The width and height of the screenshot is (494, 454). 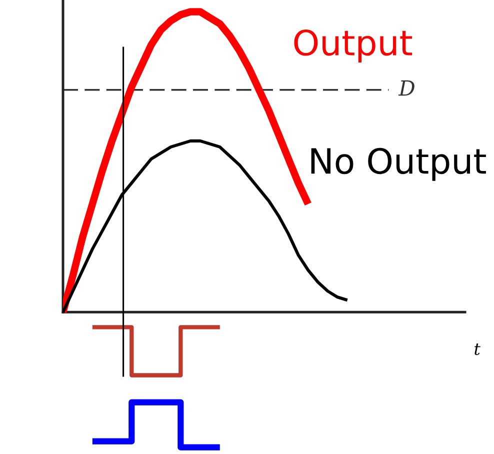 I want to click on x-axis-title: t, so click(x=477, y=350).